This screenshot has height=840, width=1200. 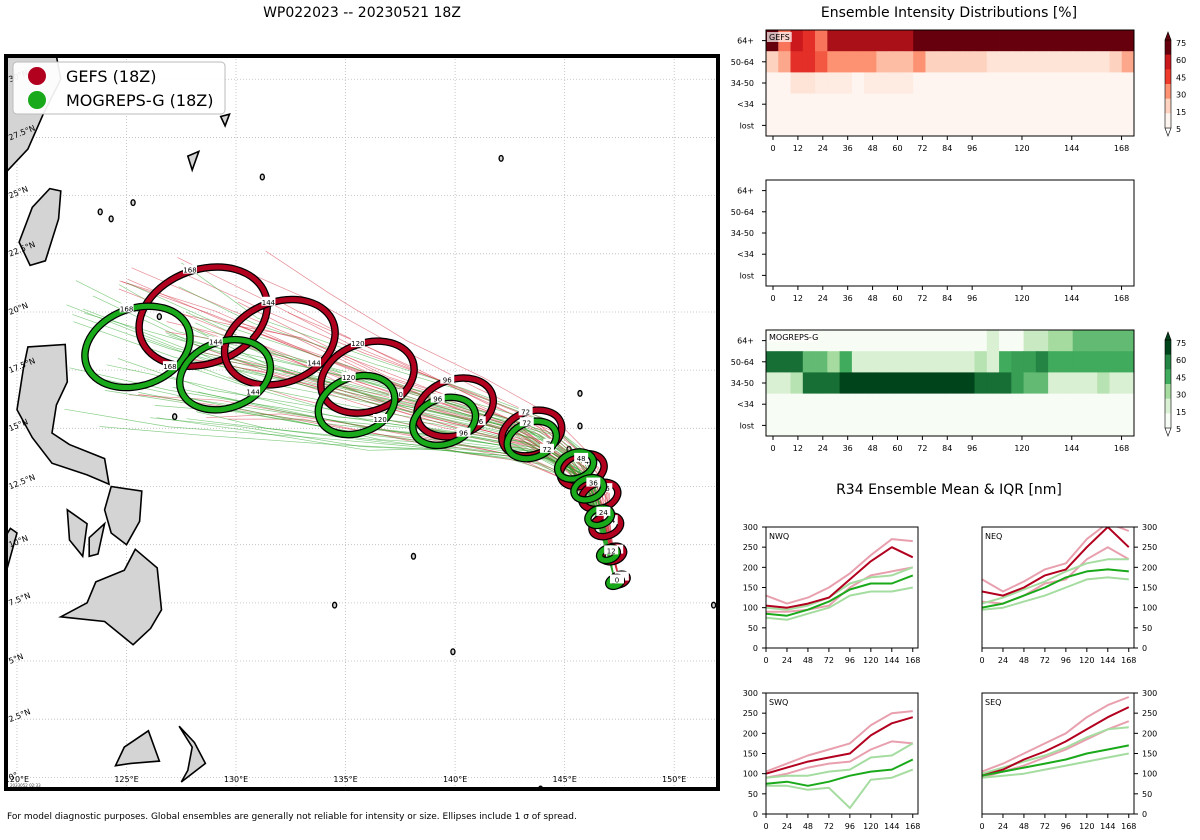 I want to click on colorbar-label: 30, so click(x=1181, y=95).